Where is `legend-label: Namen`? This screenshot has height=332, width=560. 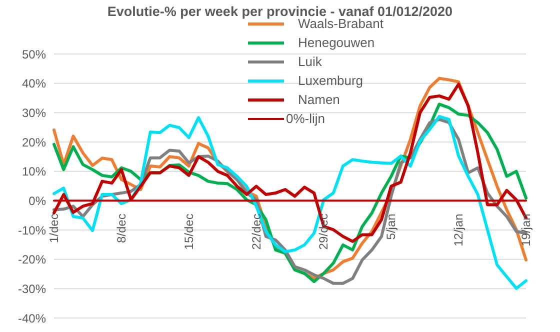 legend-label: Namen is located at coordinates (319, 99).